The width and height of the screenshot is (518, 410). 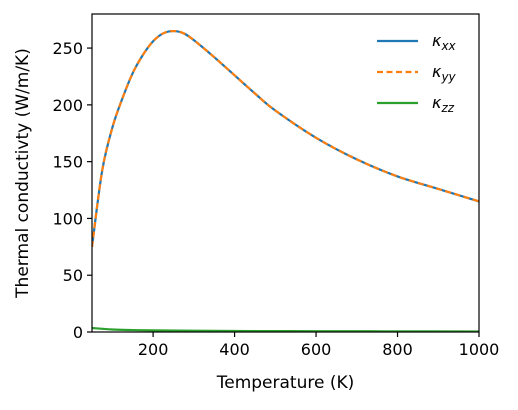 What do you see at coordinates (285, 383) in the screenshot?
I see `x-axis-label: Temperature (K)` at bounding box center [285, 383].